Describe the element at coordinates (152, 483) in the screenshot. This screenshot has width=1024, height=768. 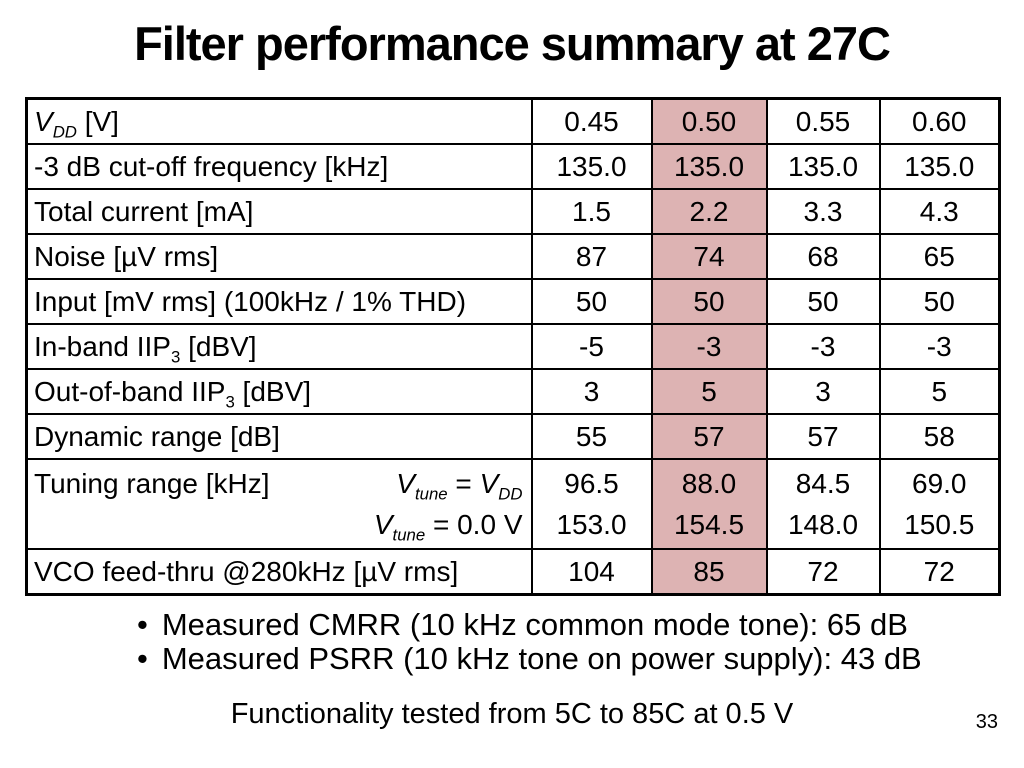
I see `tuning-label-text: Tuning range [kHz]` at that location.